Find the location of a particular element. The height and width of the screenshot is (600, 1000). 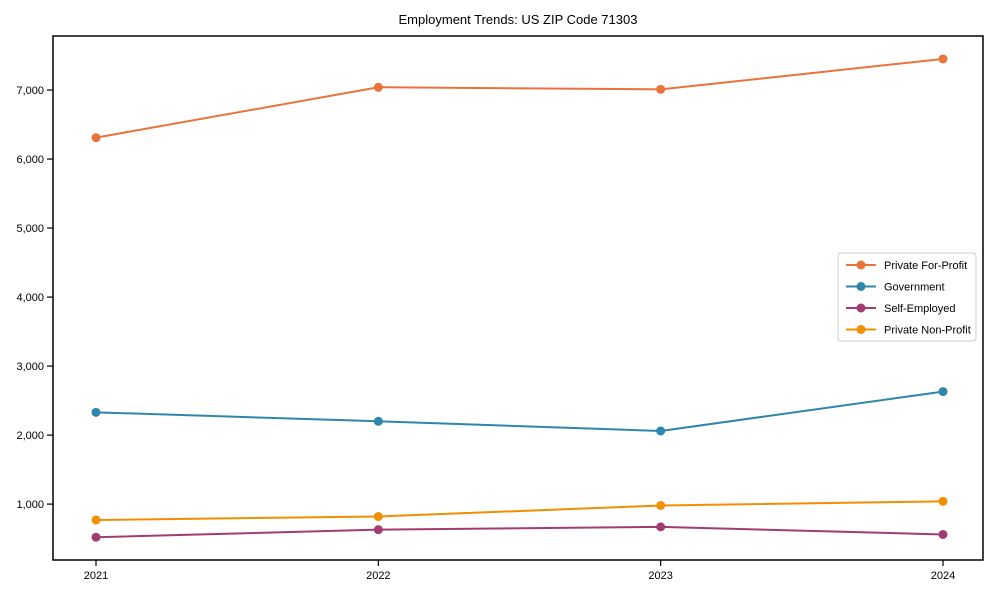

series-private-for-profit is located at coordinates (519, 98).